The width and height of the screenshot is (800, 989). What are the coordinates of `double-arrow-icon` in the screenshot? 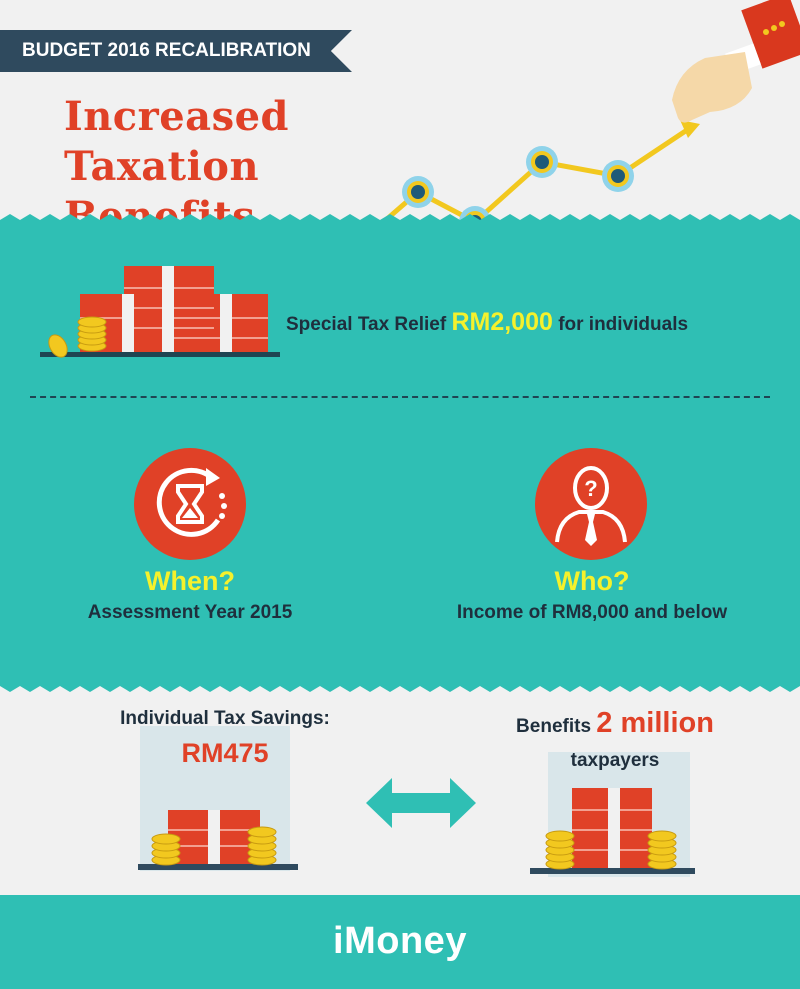 It's located at (421, 803).